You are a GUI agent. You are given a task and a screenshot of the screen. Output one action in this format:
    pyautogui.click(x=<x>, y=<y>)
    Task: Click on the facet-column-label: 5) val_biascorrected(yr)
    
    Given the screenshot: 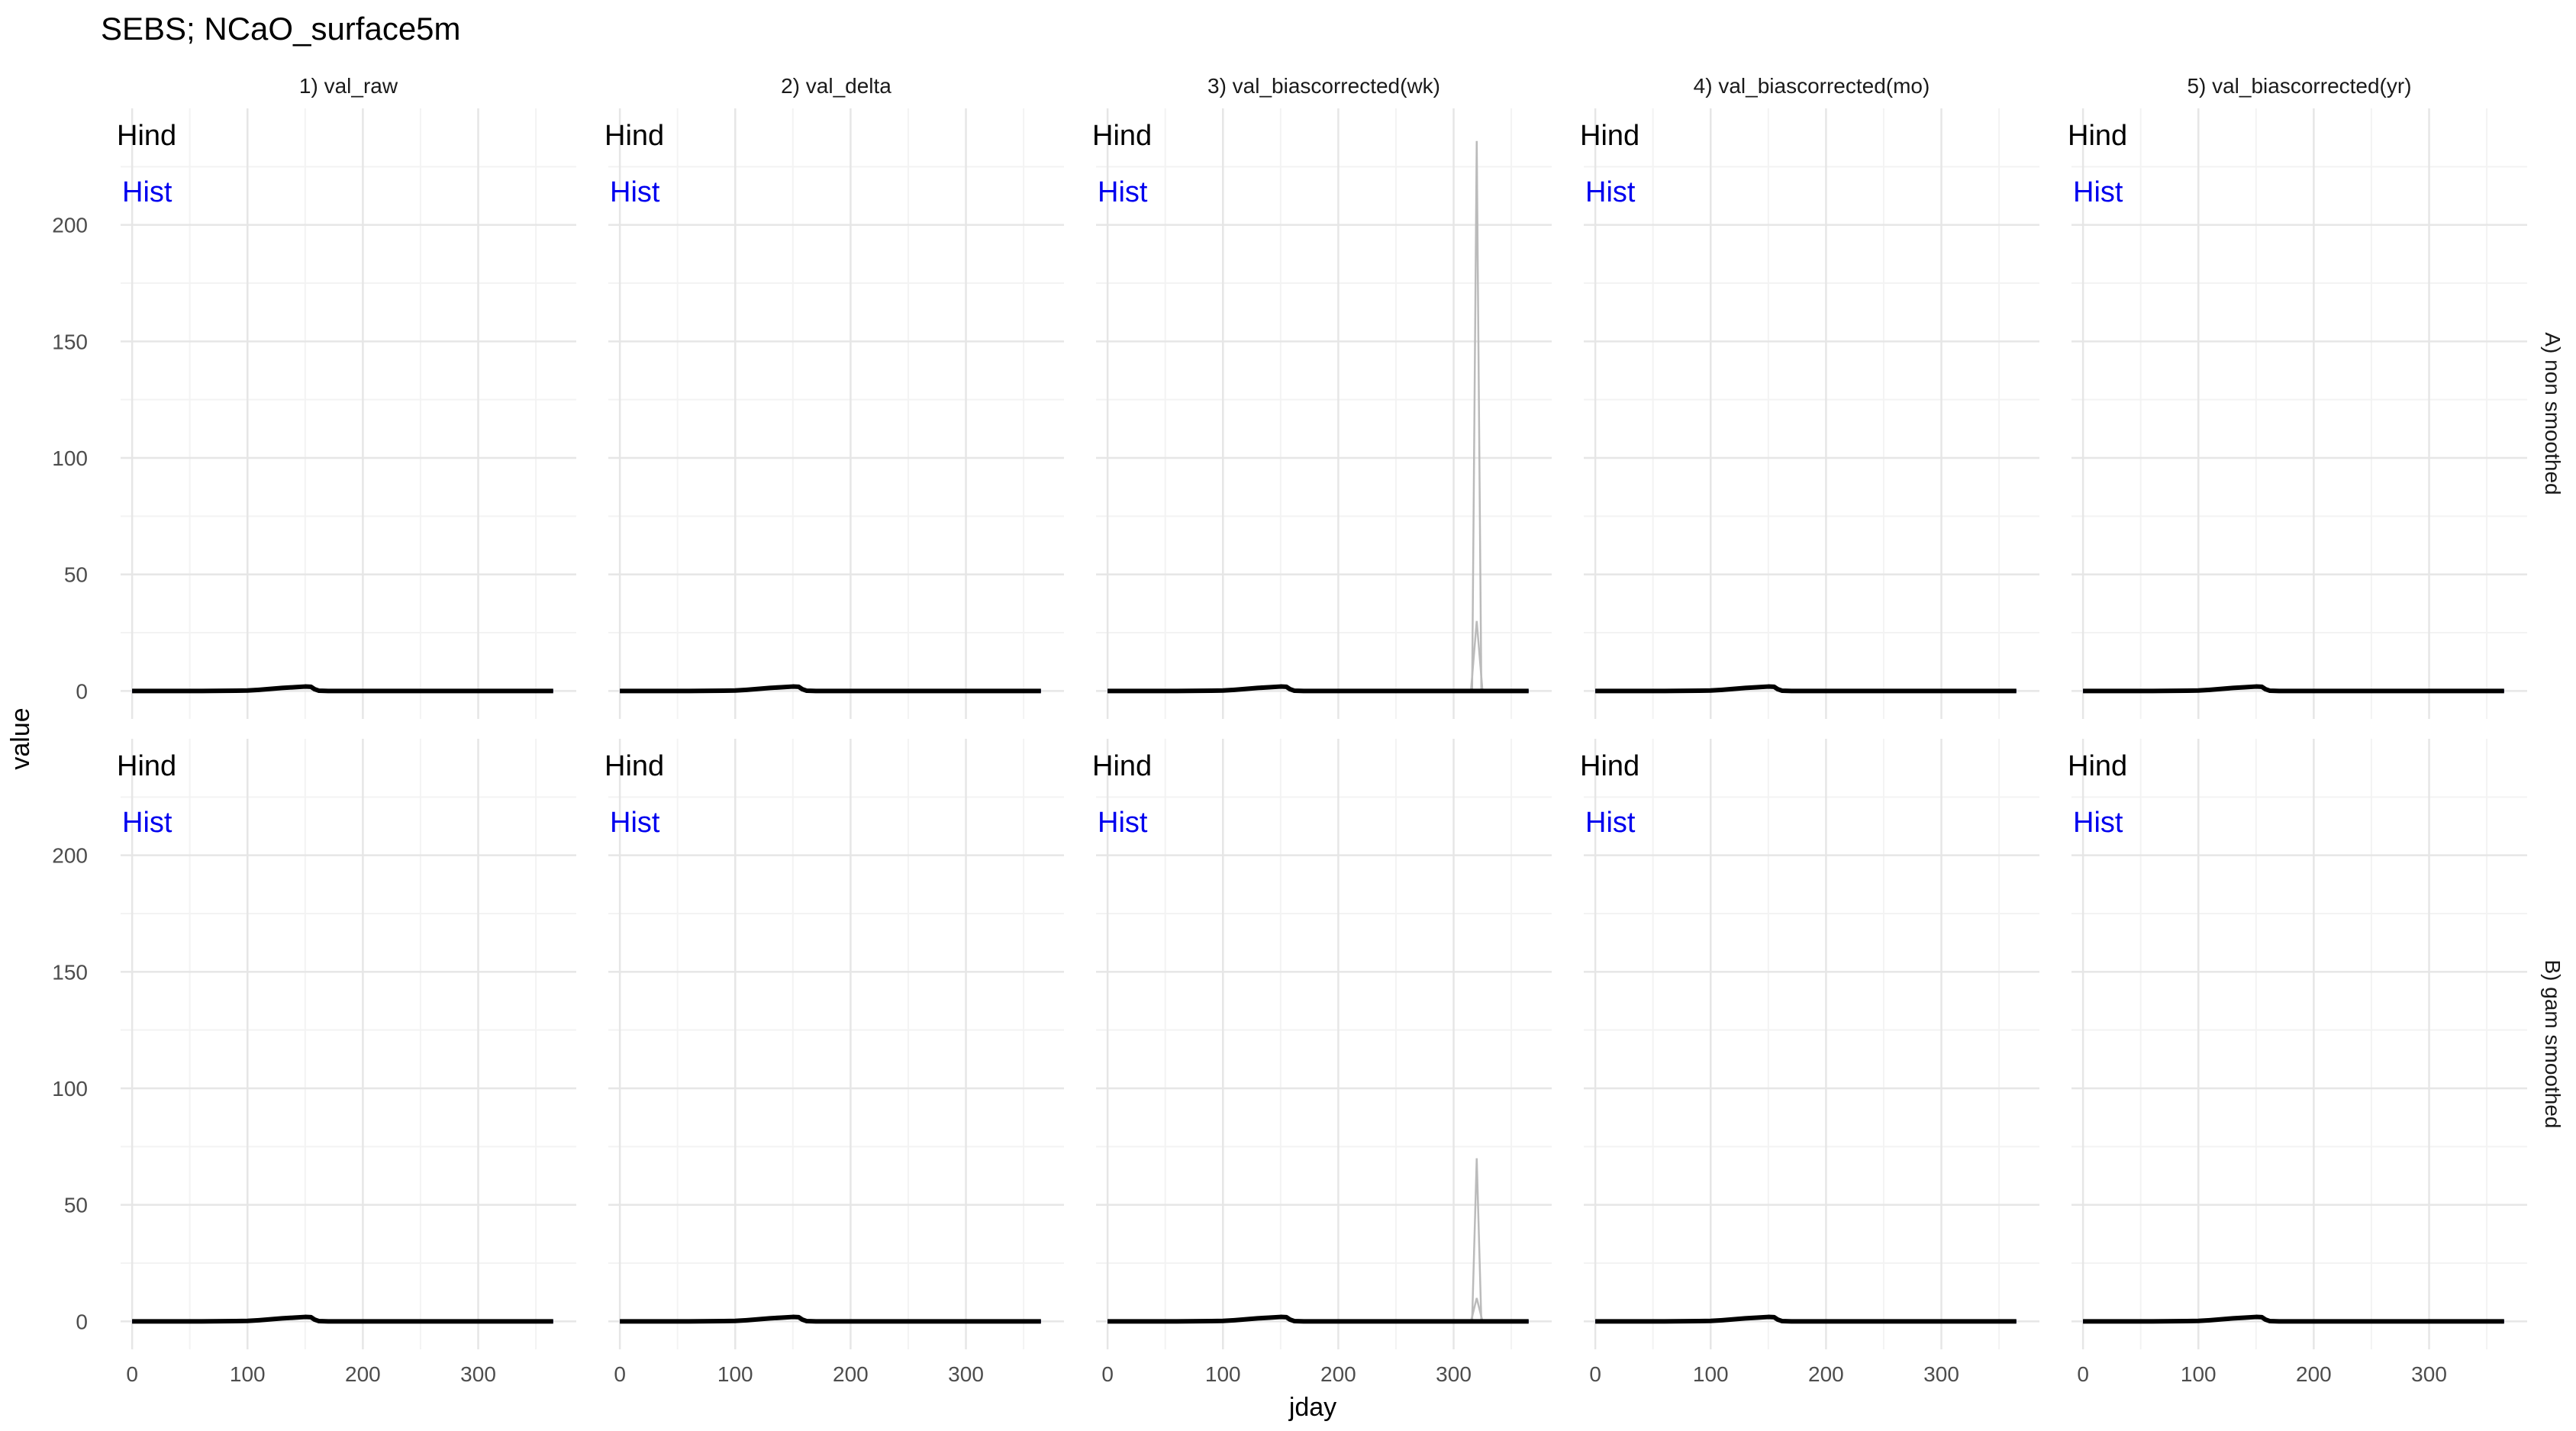 What is the action you would take?
    pyautogui.click(x=2299, y=86)
    